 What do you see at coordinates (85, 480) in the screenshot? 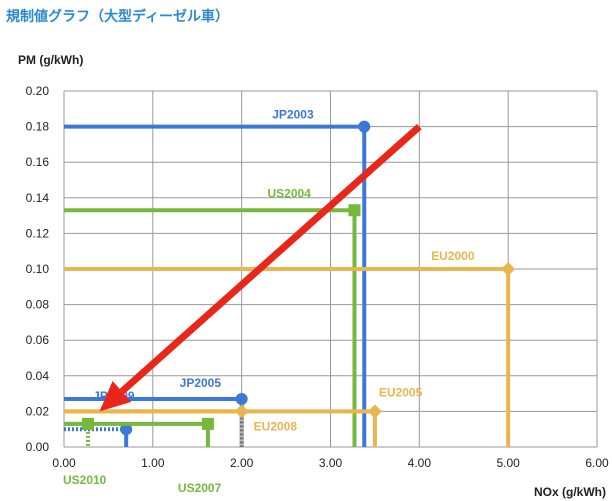
I see `series-label-us2010: US2010` at bounding box center [85, 480].